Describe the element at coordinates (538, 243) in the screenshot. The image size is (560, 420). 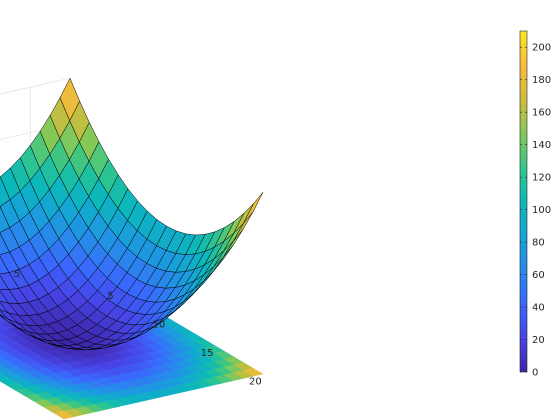
I see `colorbar-tick-label: 80` at that location.